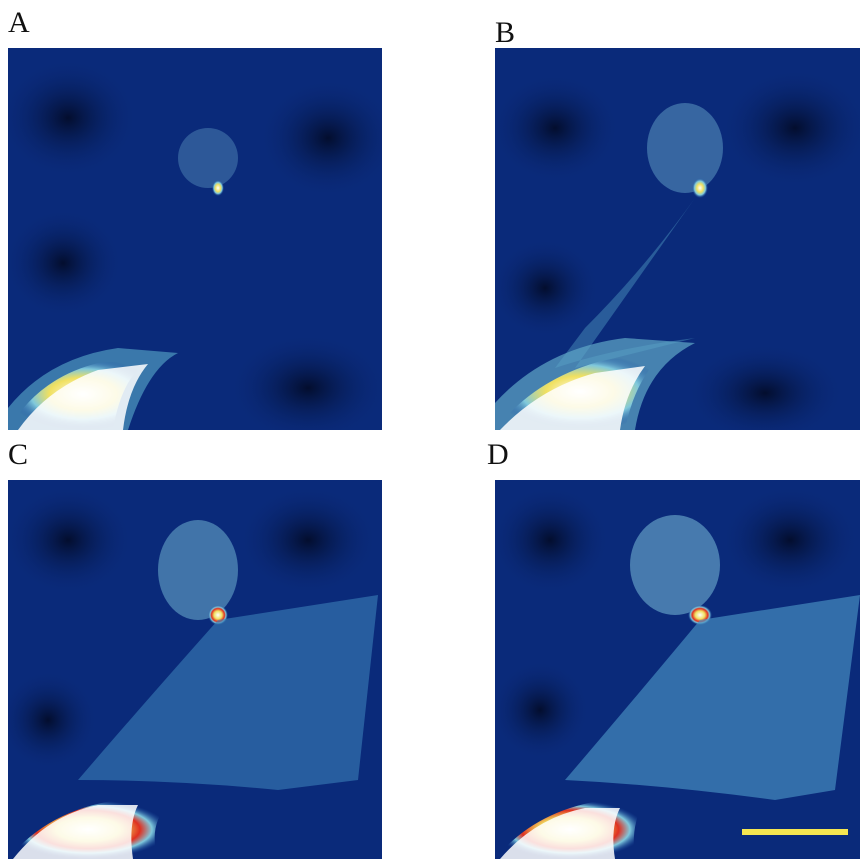  What do you see at coordinates (18, 454) in the screenshot?
I see `panel-label-c: C` at bounding box center [18, 454].